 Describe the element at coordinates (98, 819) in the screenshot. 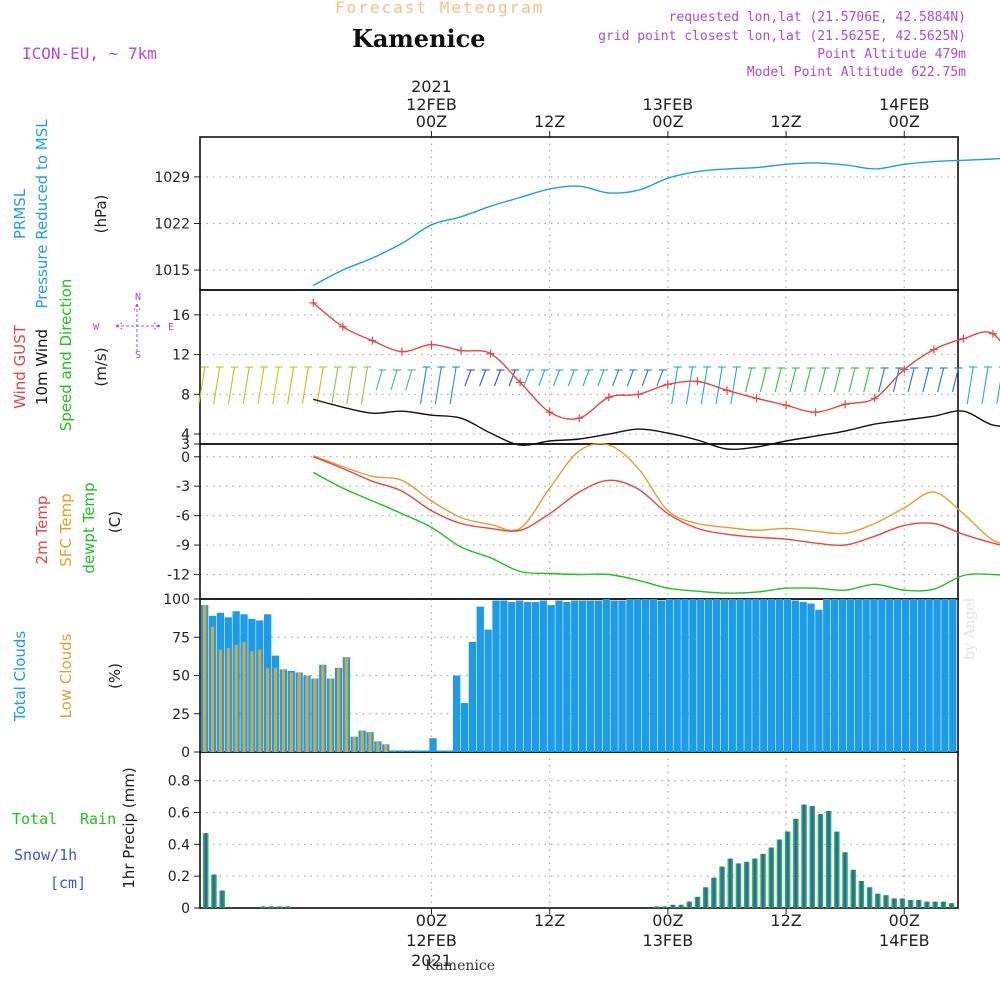

I see `legend-rain: Rain` at that location.